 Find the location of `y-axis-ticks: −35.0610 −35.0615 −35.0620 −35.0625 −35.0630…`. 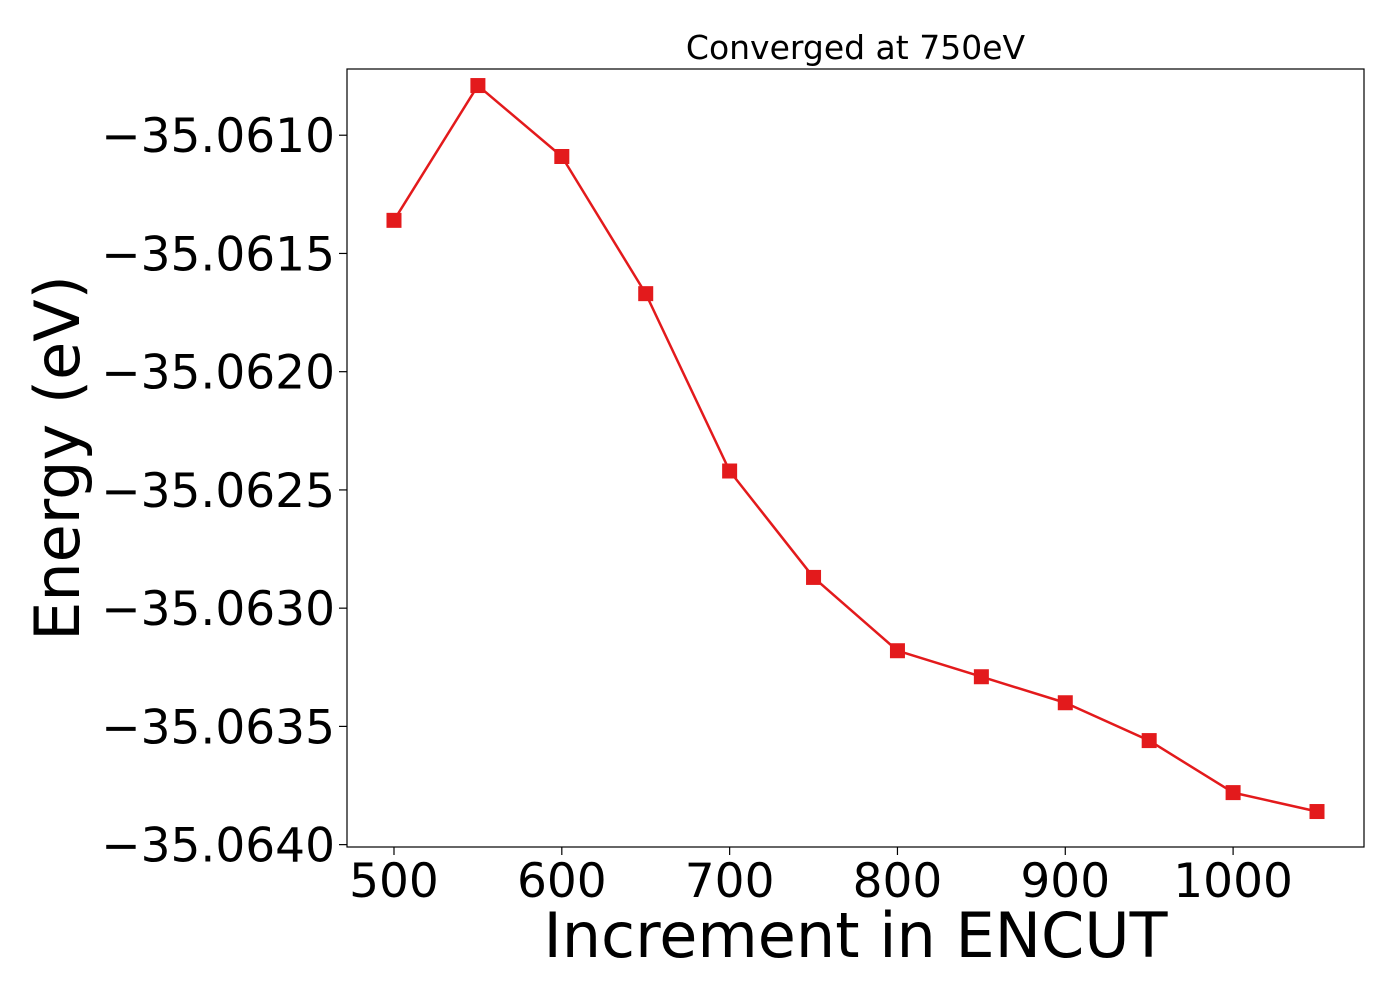

y-axis-ticks: −35.0610 −35.0615 −35.0620 −35.0625 −35.0630… is located at coordinates (224, 491).